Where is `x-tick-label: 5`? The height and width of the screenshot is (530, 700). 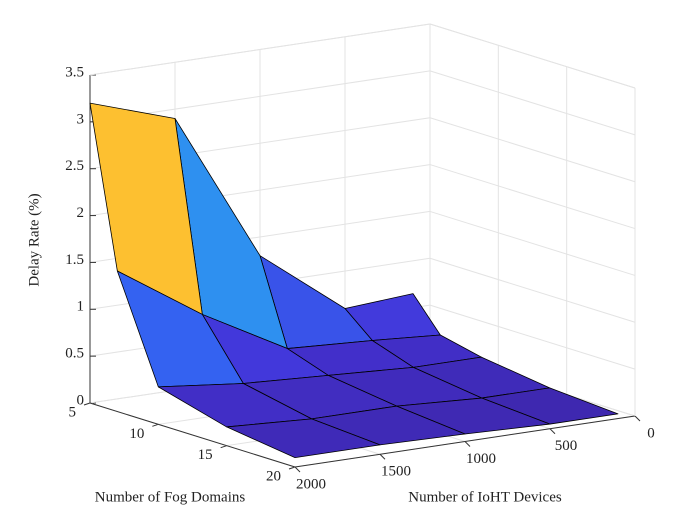 x-tick-label: 5 is located at coordinates (73, 412).